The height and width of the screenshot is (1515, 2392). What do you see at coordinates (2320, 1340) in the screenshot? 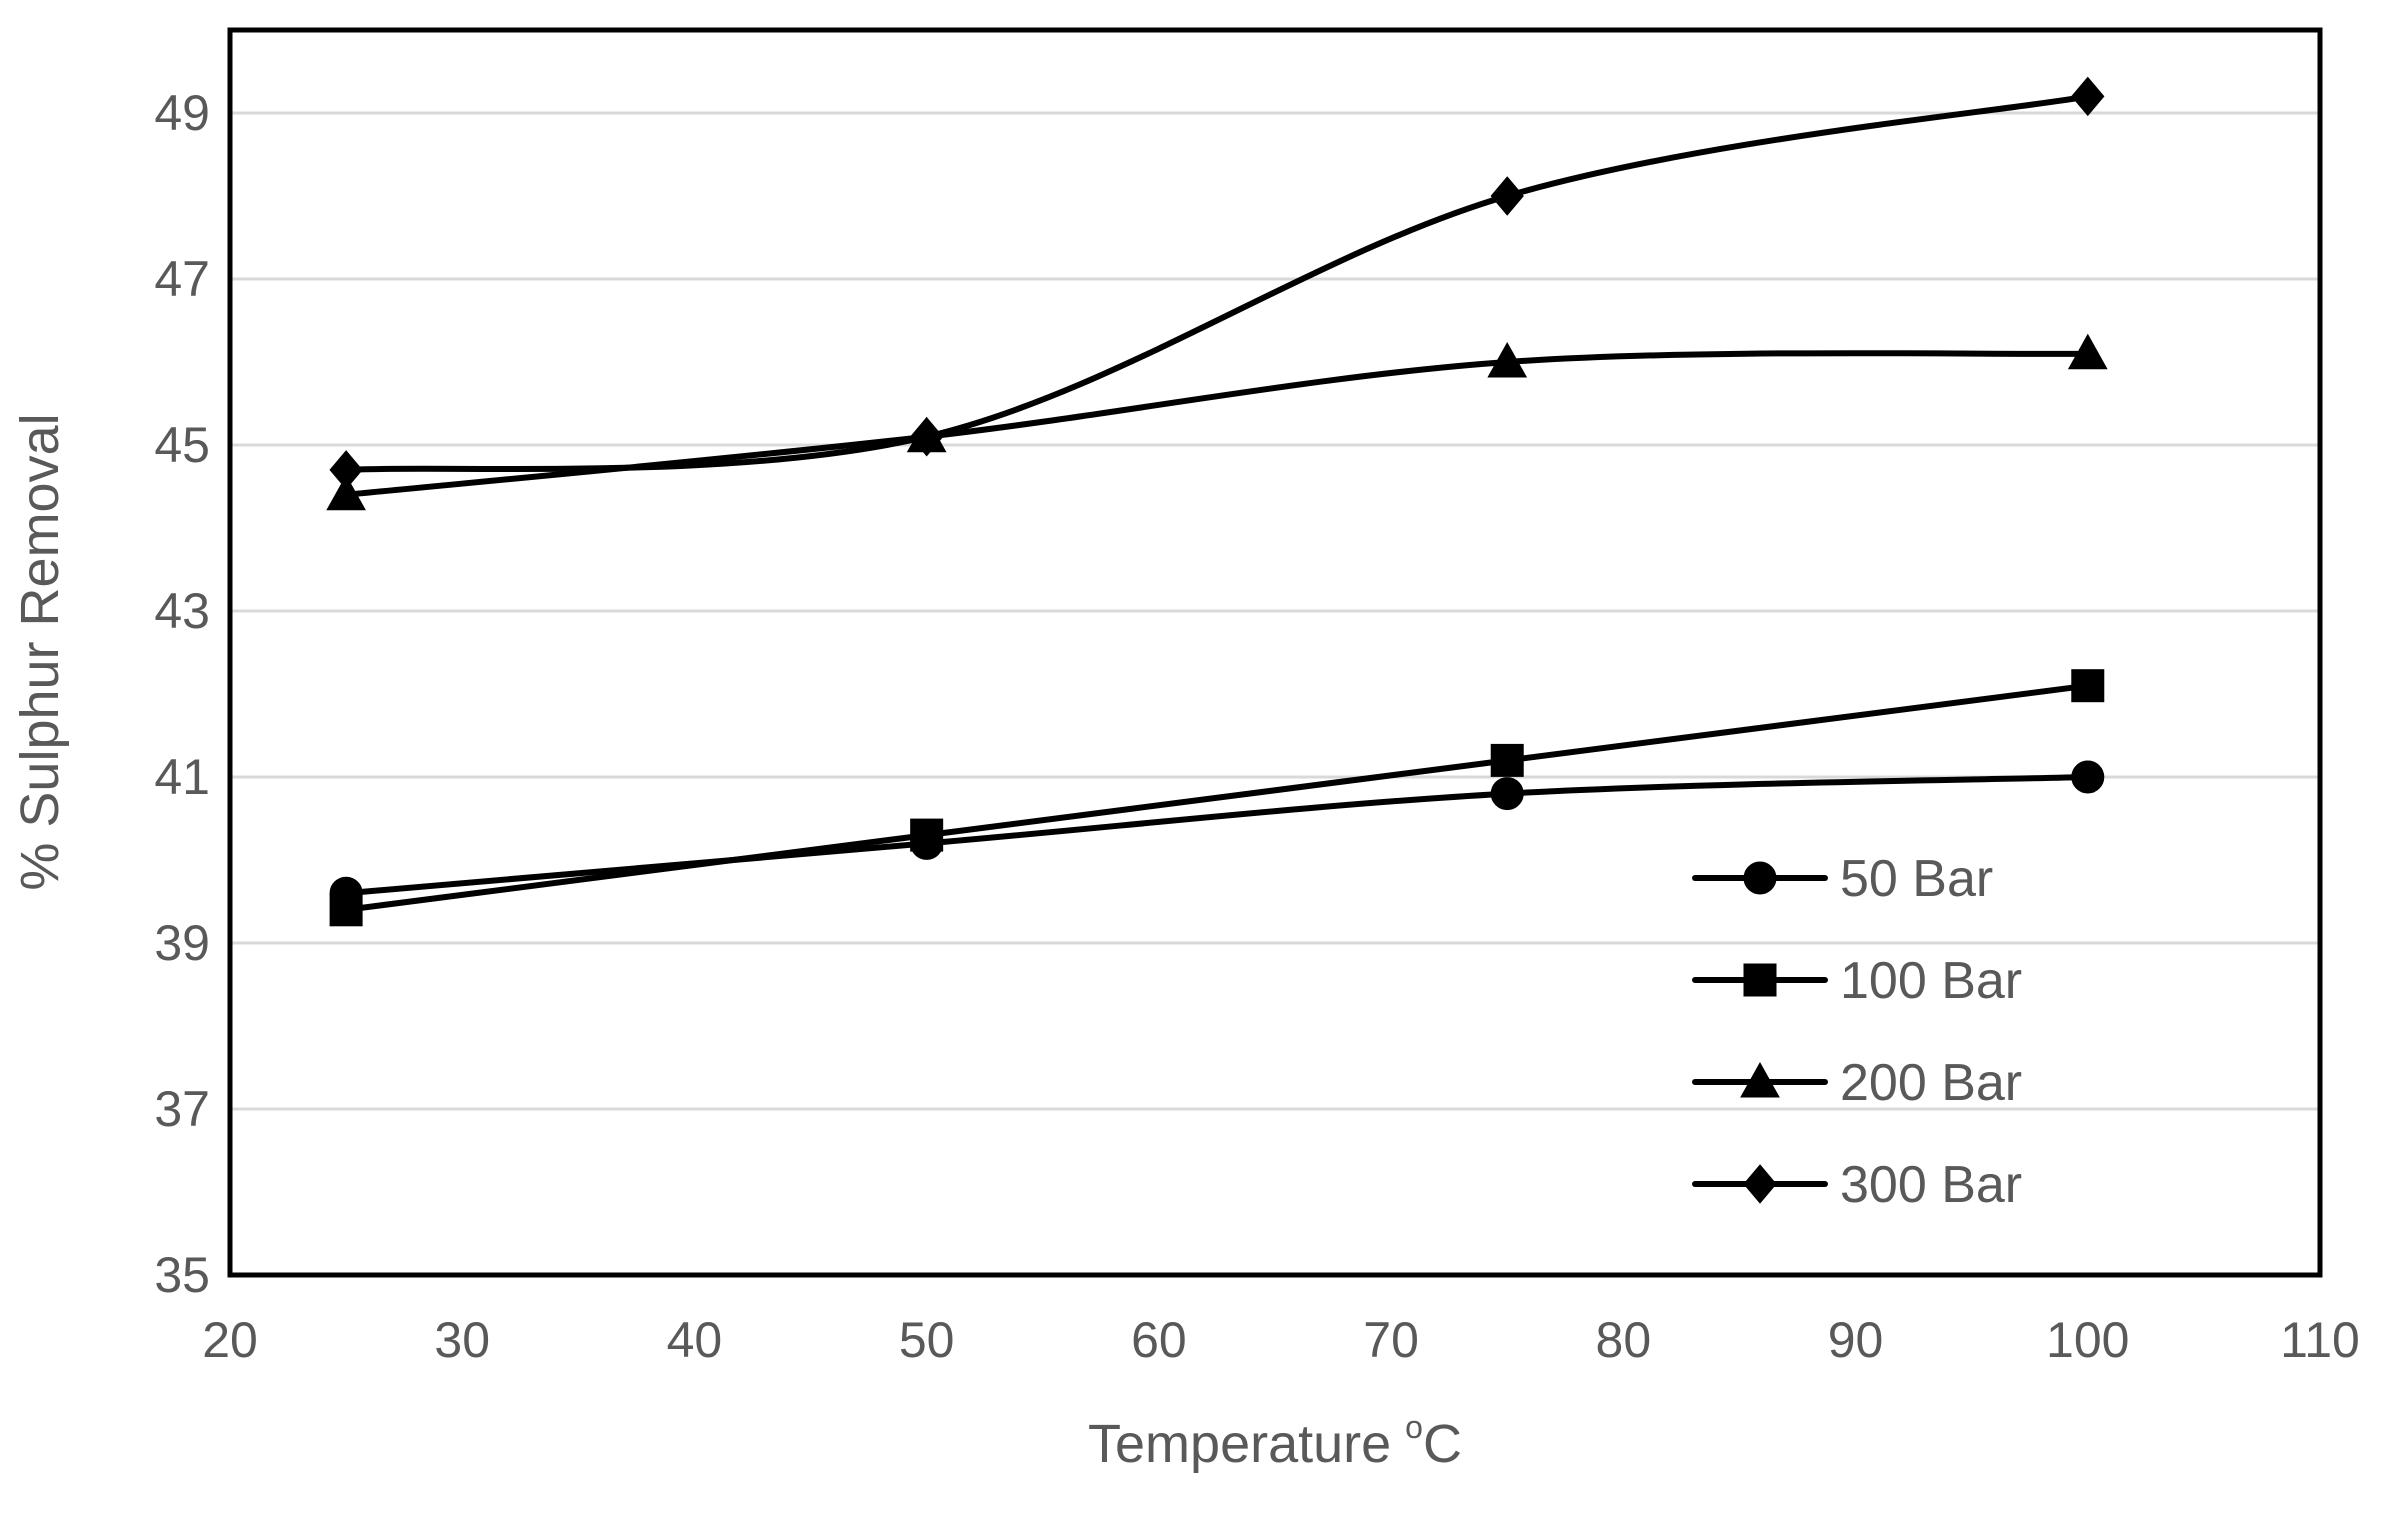
I see `x-tick-label-110: 110` at bounding box center [2320, 1340].